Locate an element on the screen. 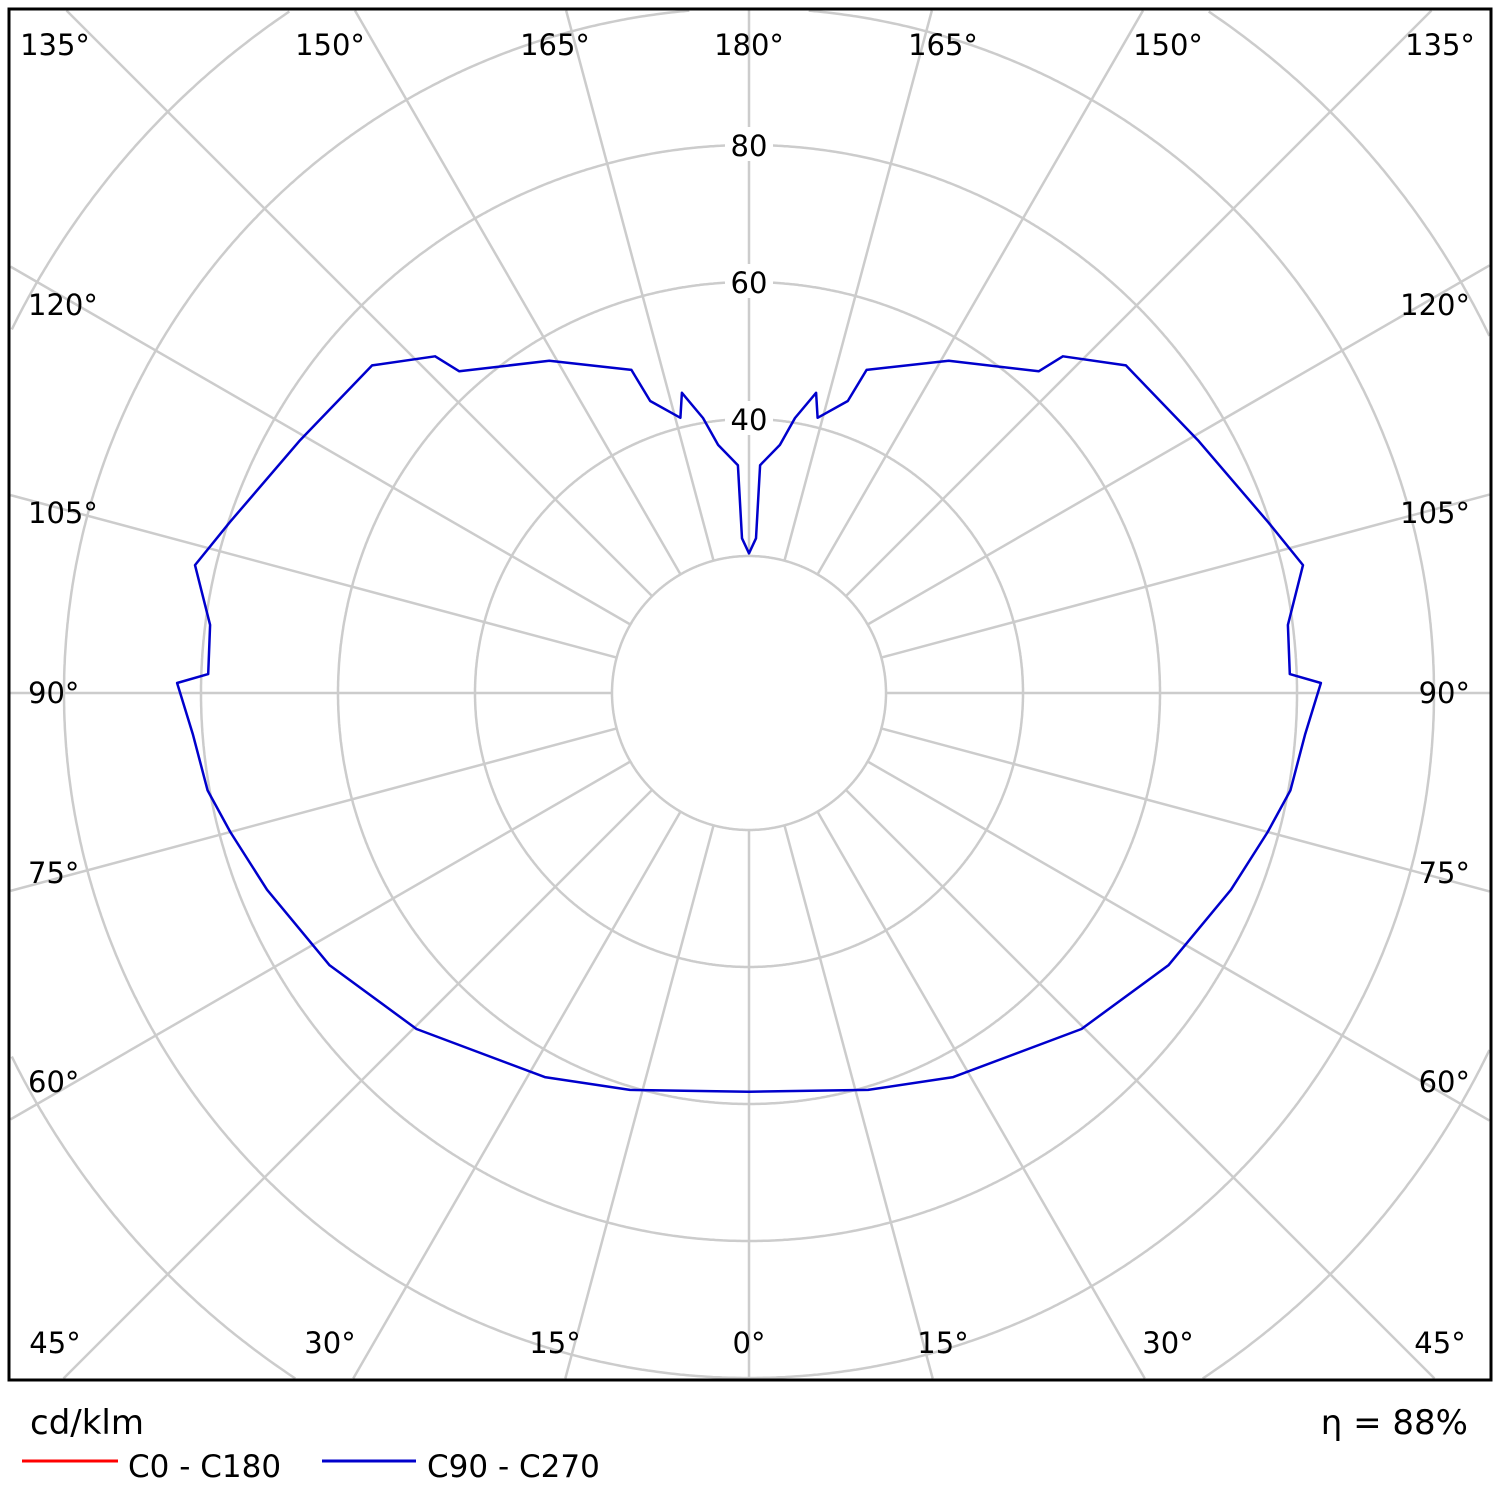 The height and width of the screenshot is (1500, 1500). angle-tick-label: 180° is located at coordinates (749, 45).